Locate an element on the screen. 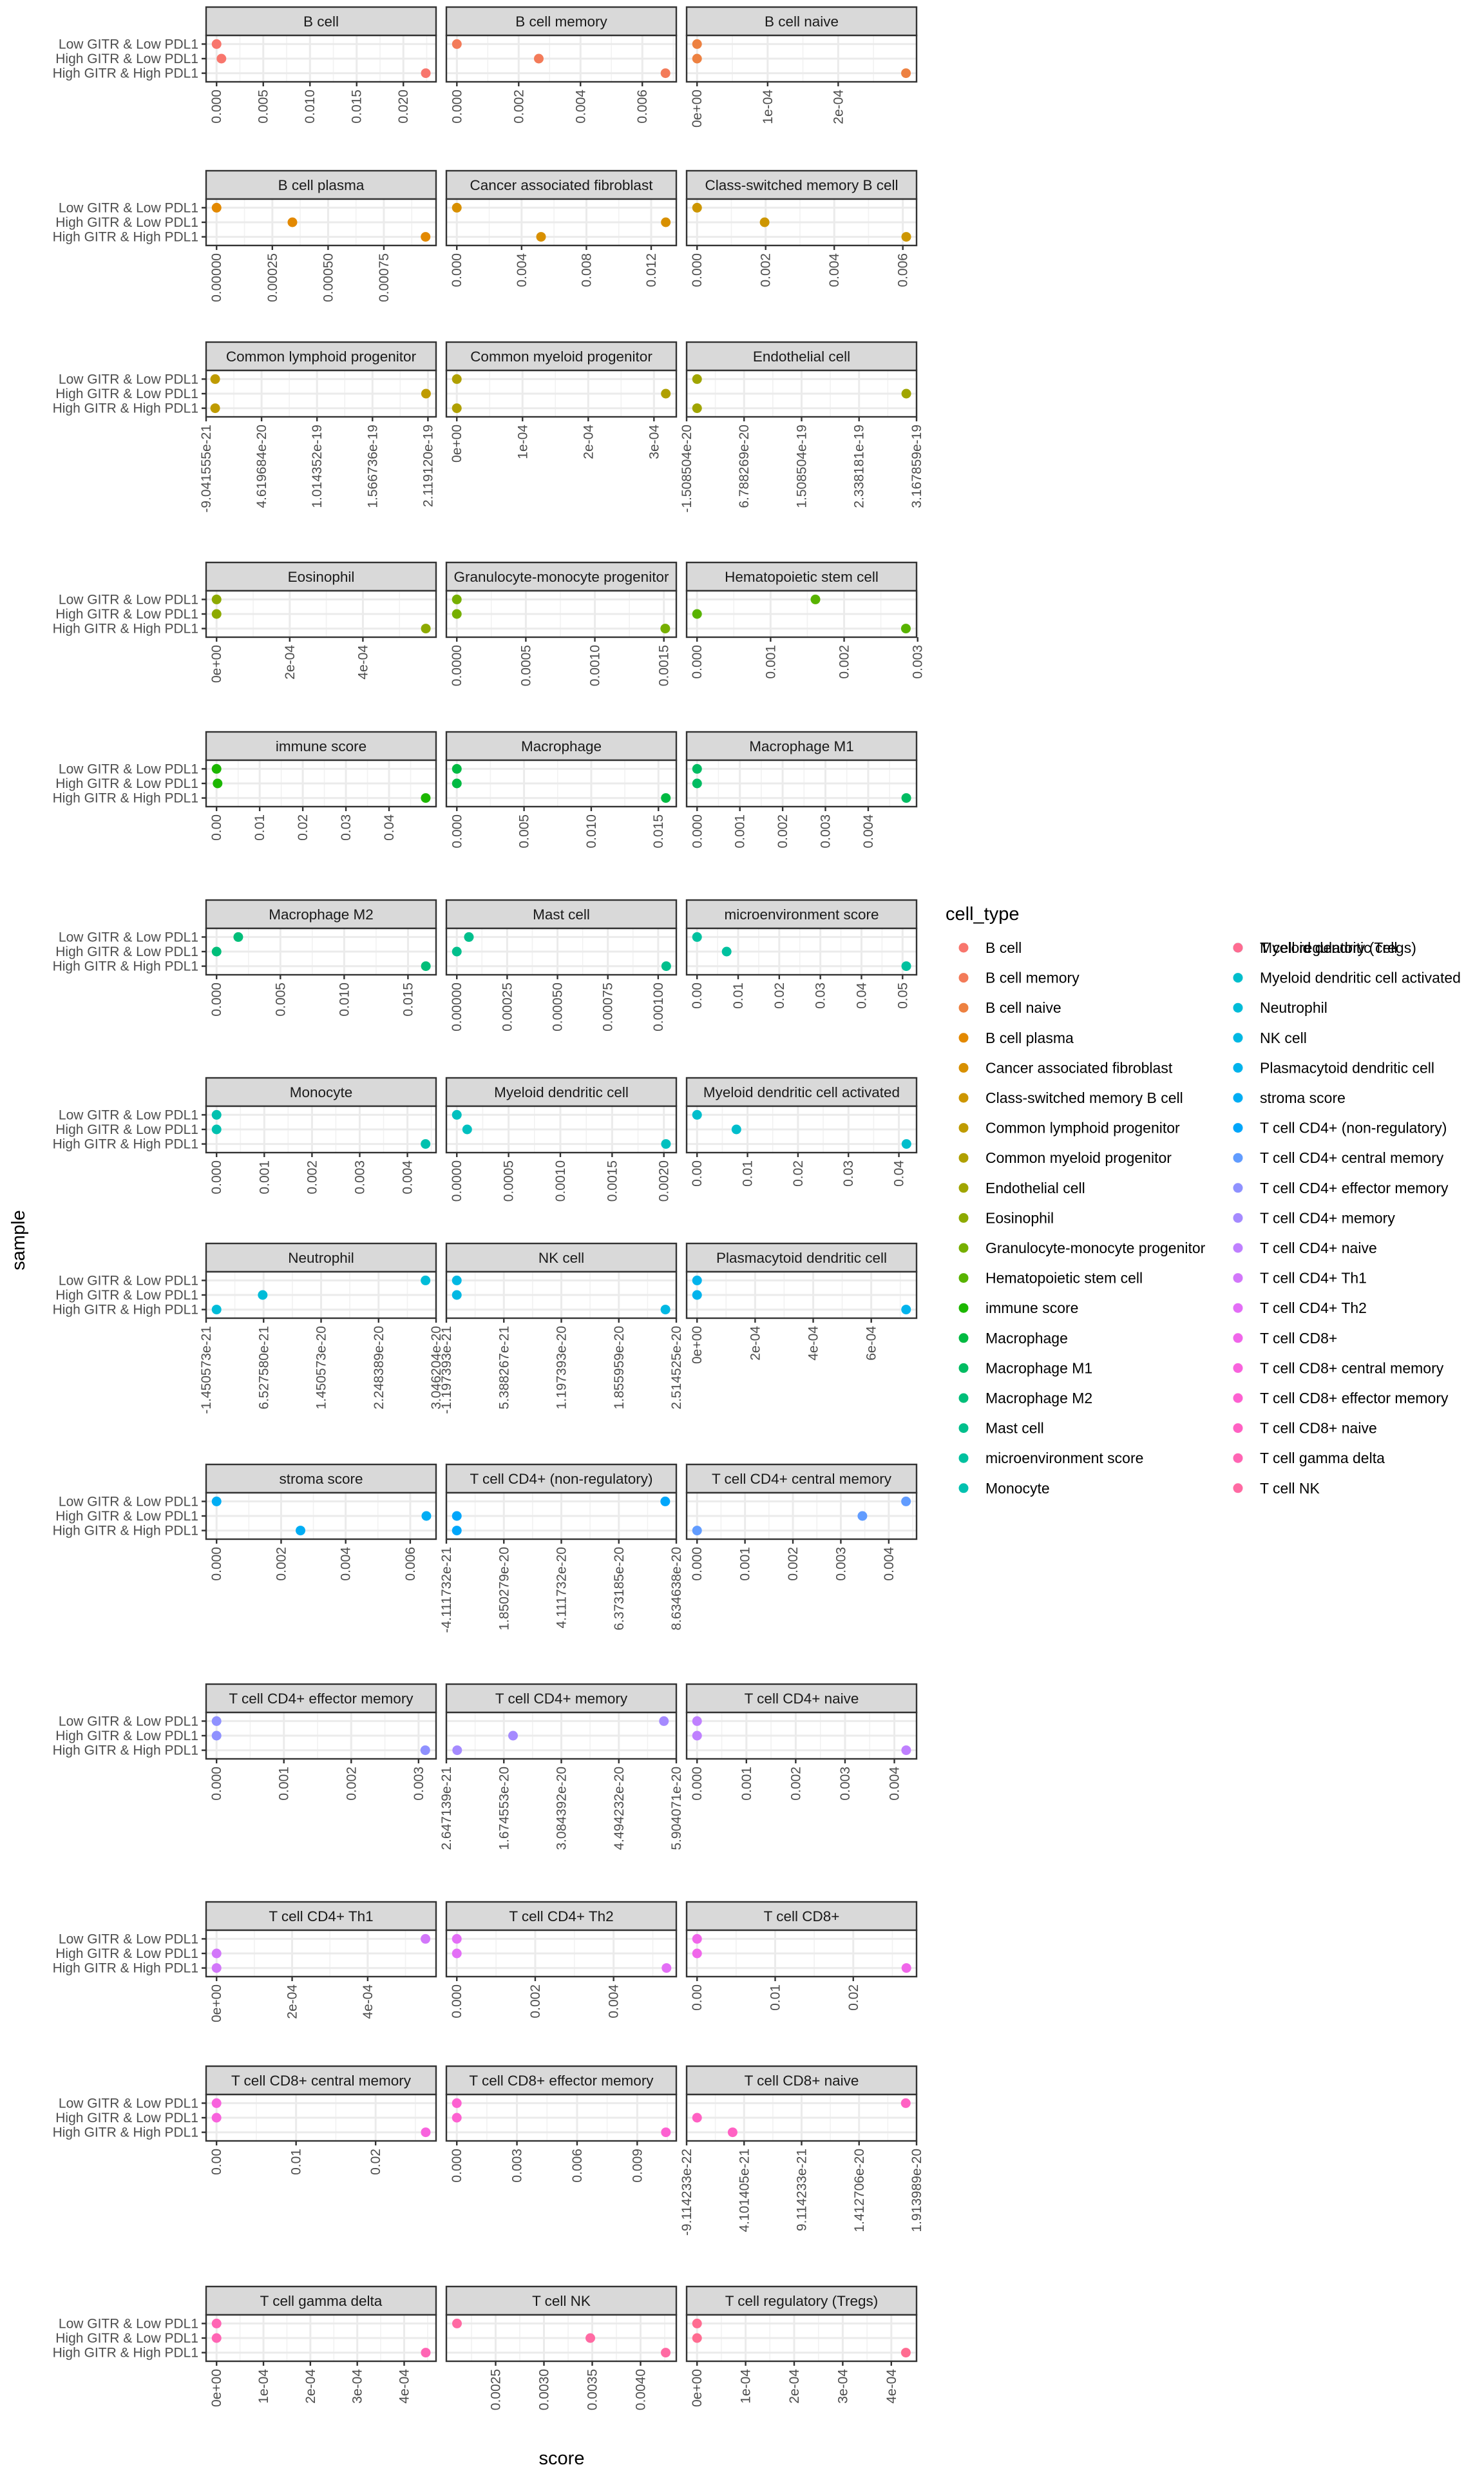 The height and width of the screenshot is (2474, 1484). y-tick-label: High GITR & High PDL1 is located at coordinates (125, 237).